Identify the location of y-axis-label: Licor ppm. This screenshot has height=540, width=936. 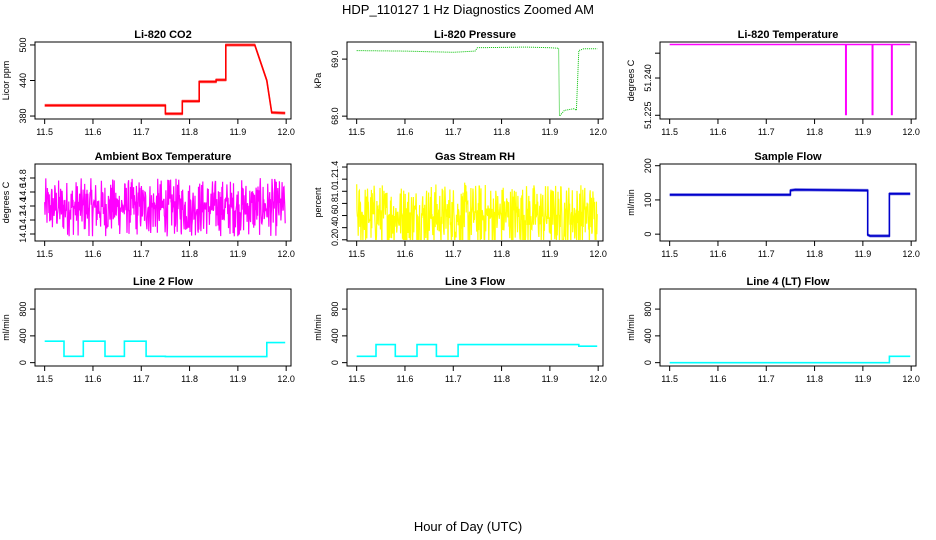
(6, 81).